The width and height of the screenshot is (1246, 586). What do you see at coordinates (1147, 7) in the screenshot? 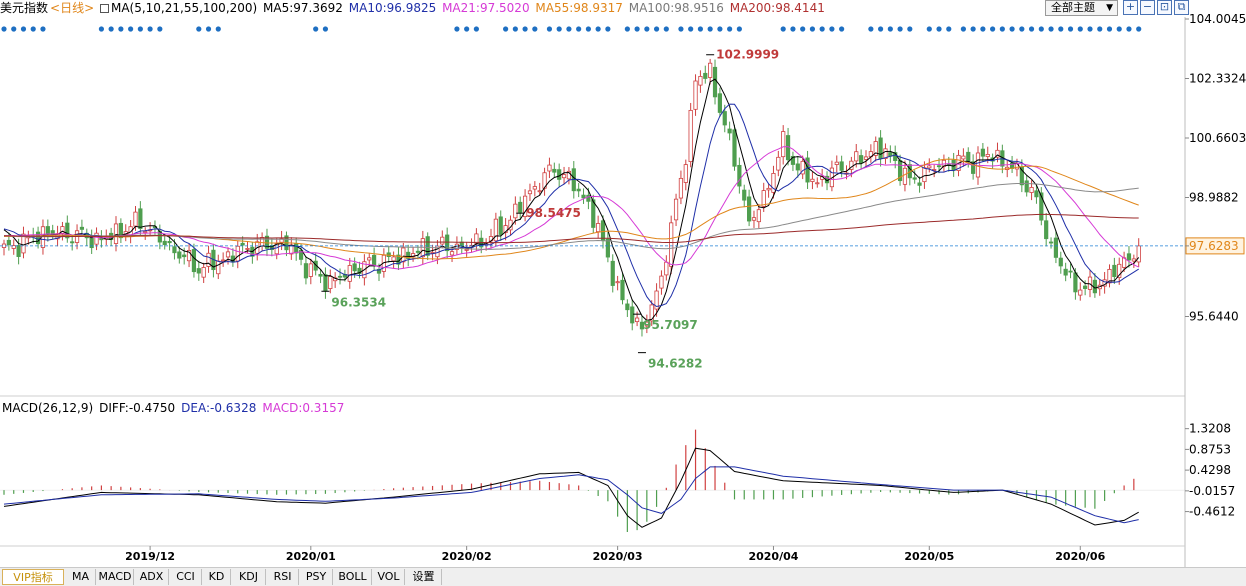
I see `zoom-out-button: −` at bounding box center [1147, 7].